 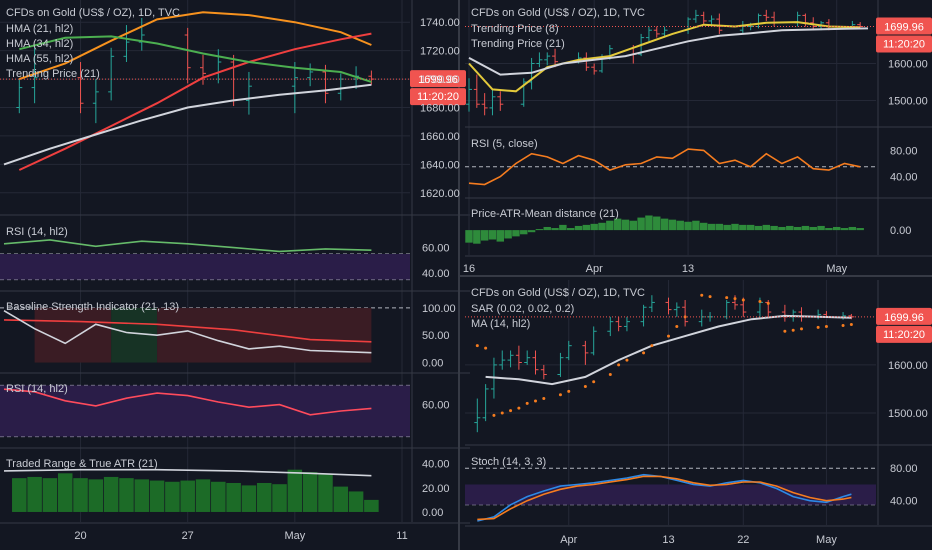 What do you see at coordinates (504, 144) in the screenshot?
I see `pane-label: RSI (5, close)` at bounding box center [504, 144].